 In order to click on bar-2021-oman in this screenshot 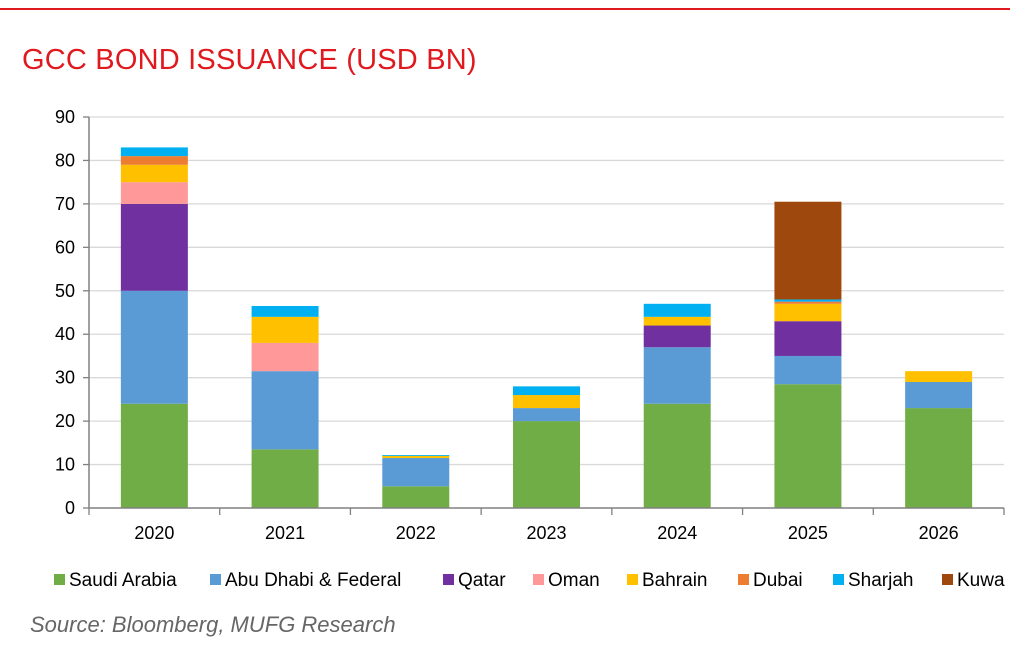, I will do `click(285, 357)`.